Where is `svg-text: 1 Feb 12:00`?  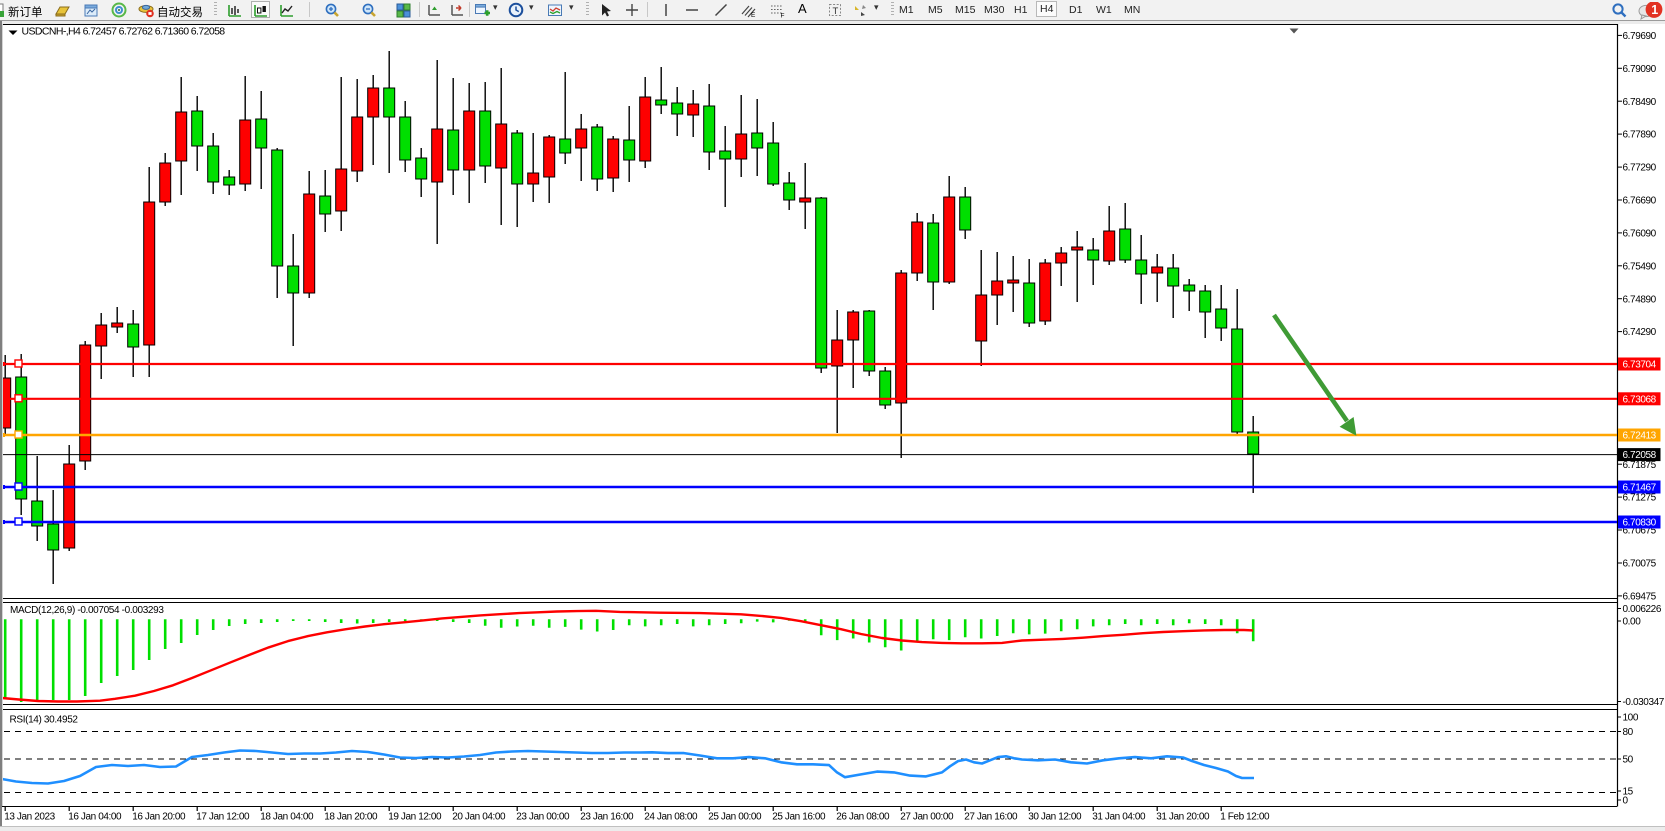
svg-text: 1 Feb 12:00 is located at coordinates (1245, 817).